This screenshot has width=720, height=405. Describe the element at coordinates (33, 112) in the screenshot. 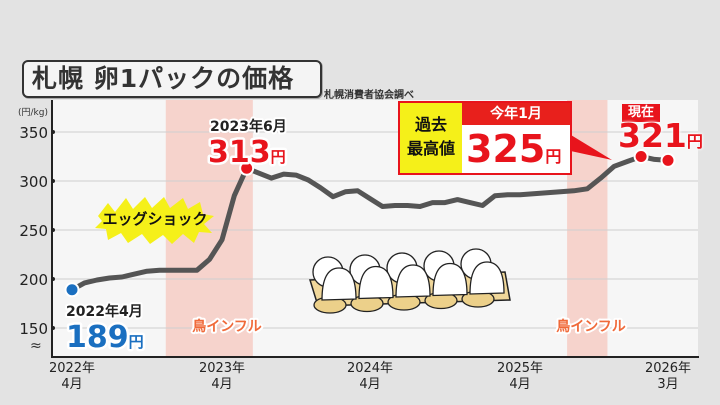

I see `y-axis-unit: (円/kg)` at that location.